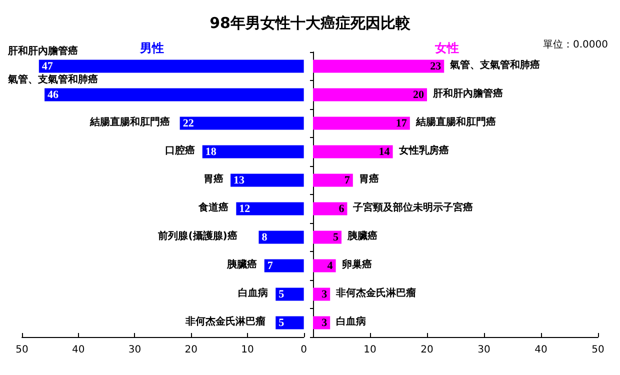  What do you see at coordinates (330, 266) in the screenshot?
I see `data-label: 4` at bounding box center [330, 266].